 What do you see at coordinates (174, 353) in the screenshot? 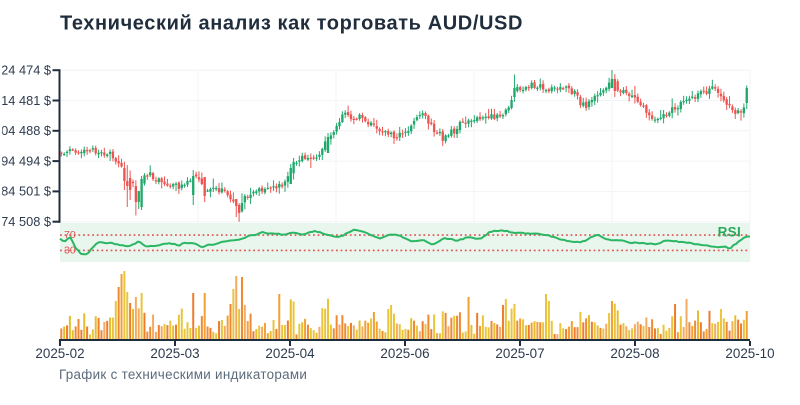
I see `svg-text: 2025-03` at bounding box center [174, 353].